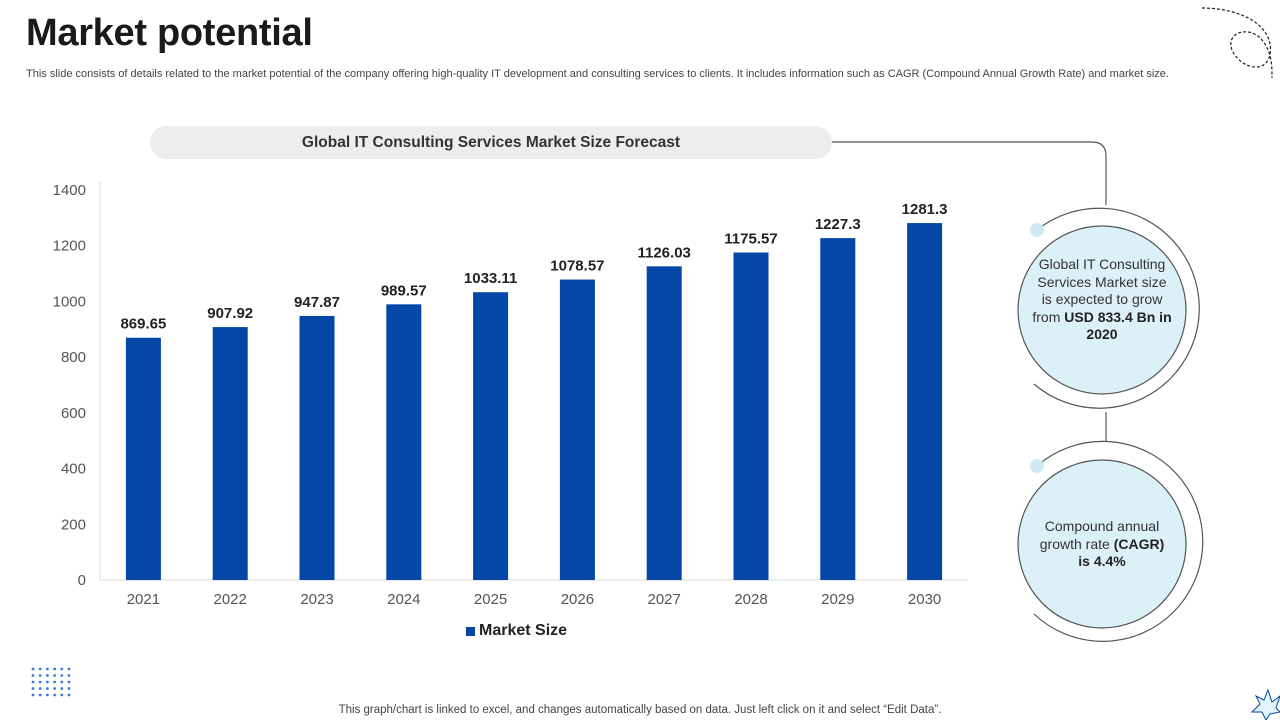 The width and height of the screenshot is (1280, 720). Describe the element at coordinates (317, 302) in the screenshot. I see `data-label-2023: 947.87` at that location.